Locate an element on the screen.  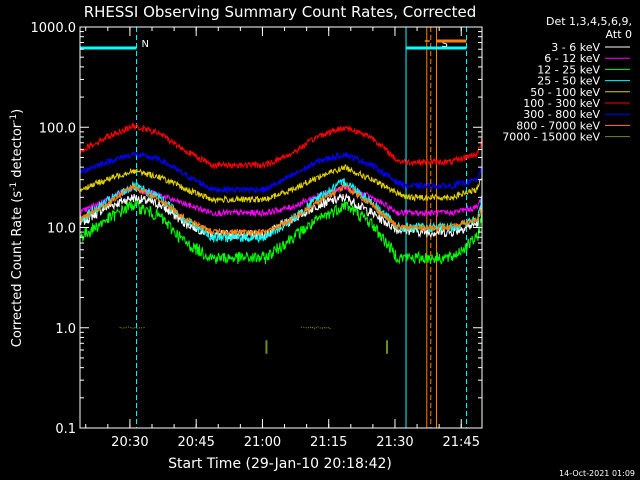
series-7000-15000-kev is located at coordinates (225, 328).